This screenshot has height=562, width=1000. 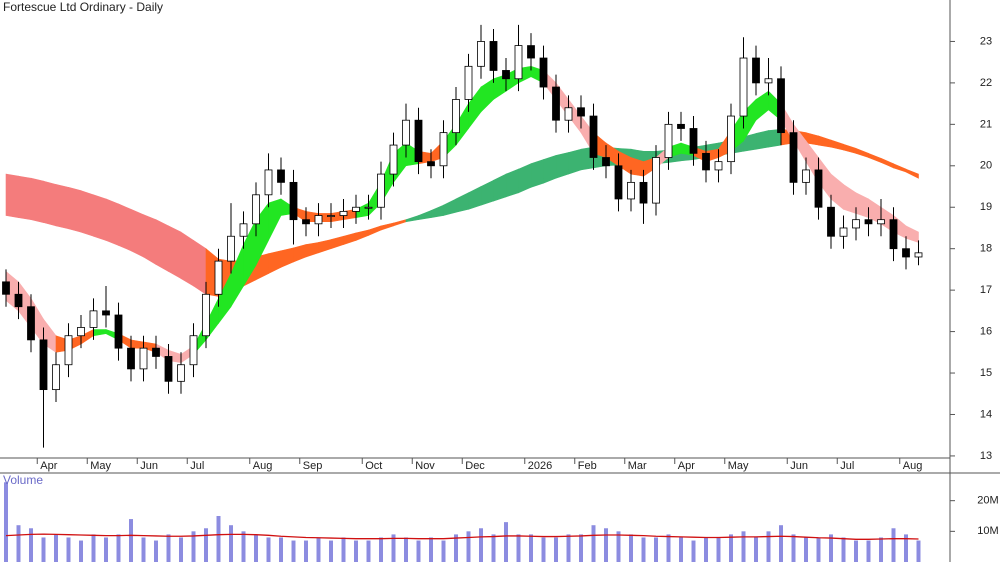 I want to click on x-tick-label: Nov, so click(x=425, y=466).